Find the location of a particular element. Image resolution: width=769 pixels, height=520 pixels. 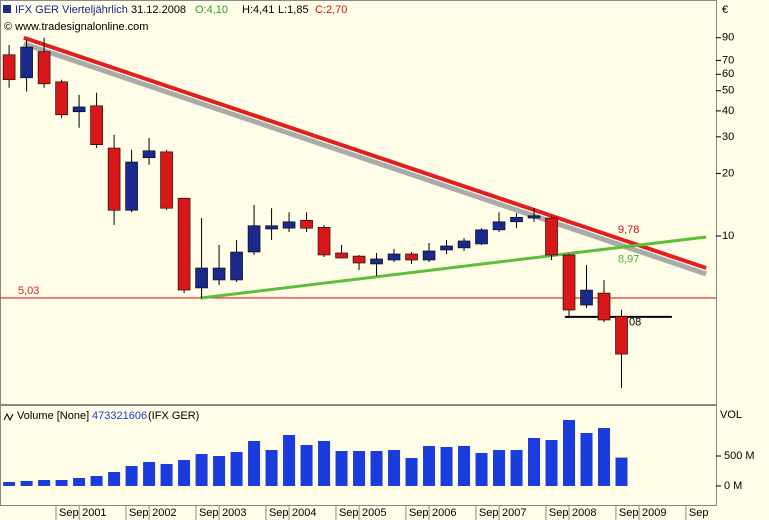

x-tick-label: 2007 is located at coordinates (514, 513).